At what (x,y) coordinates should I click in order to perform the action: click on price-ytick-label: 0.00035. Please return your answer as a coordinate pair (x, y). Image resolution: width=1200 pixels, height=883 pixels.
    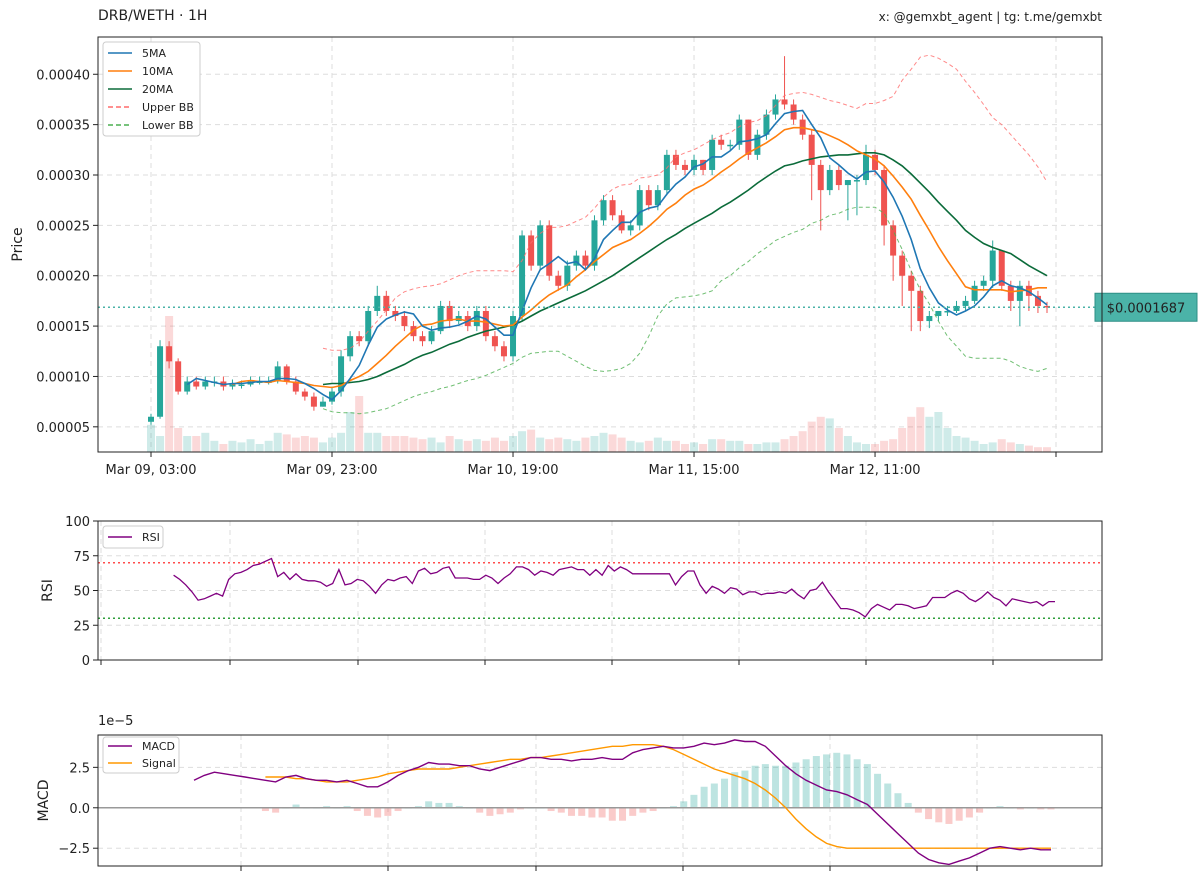
    Looking at the image, I should click on (63, 126).